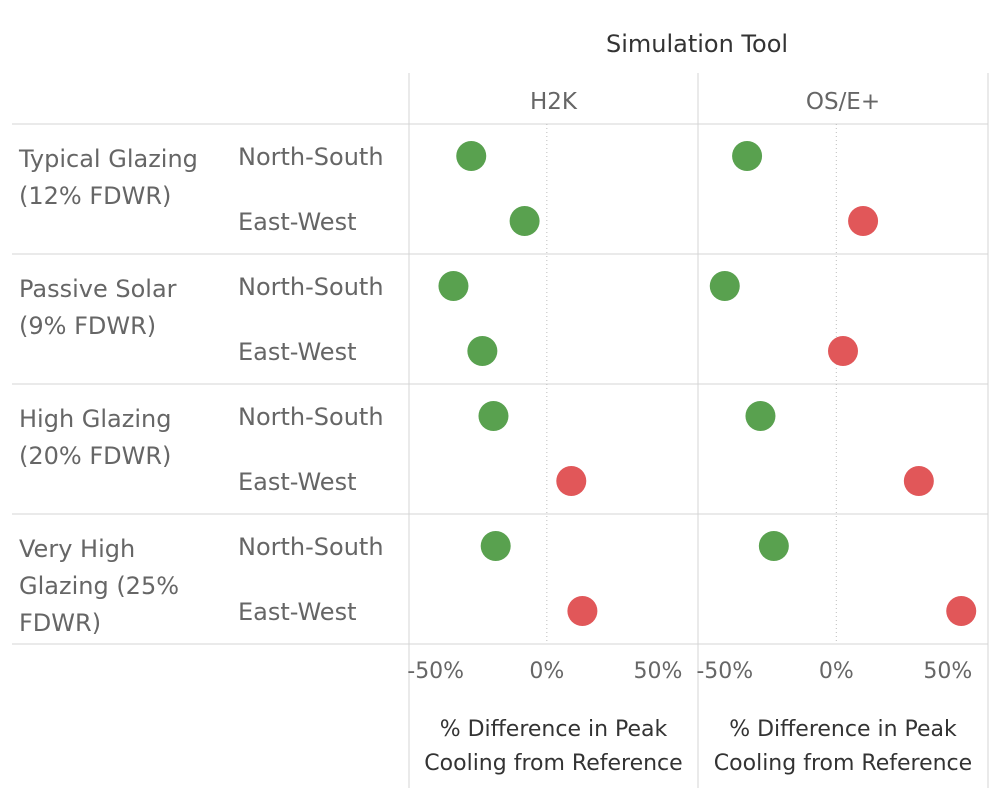  Describe the element at coordinates (98, 289) in the screenshot. I see `group-label: Passive Solar` at that location.